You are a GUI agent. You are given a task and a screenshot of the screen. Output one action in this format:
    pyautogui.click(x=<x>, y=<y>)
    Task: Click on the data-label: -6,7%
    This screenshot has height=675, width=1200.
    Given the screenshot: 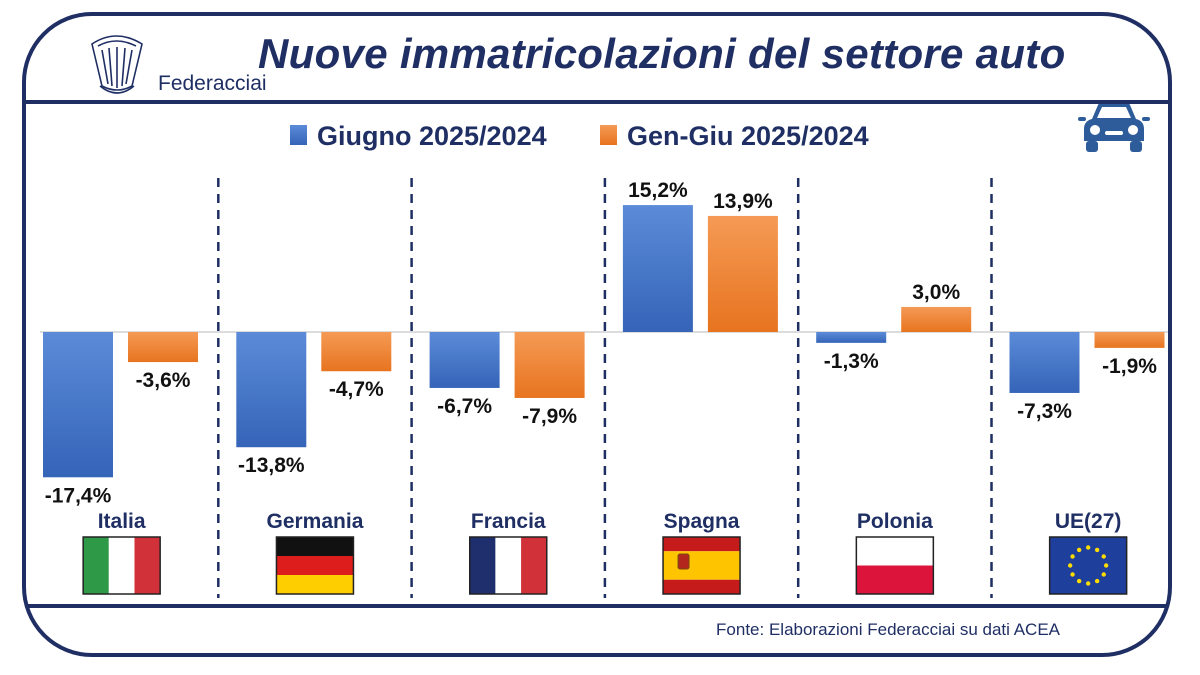 What is the action you would take?
    pyautogui.click(x=464, y=406)
    